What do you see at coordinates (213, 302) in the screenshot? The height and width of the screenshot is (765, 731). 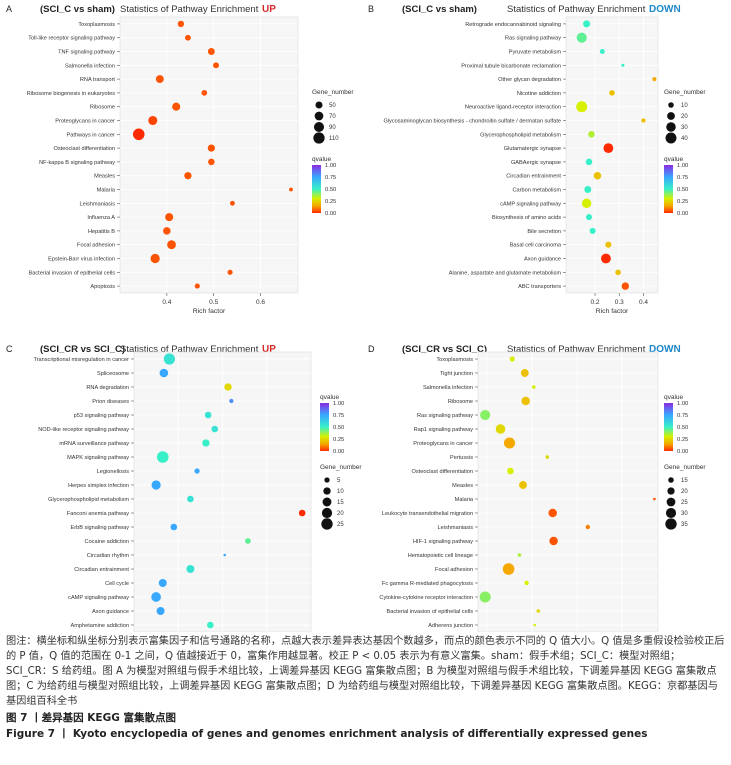 I see `x-tick-label: 0.5` at bounding box center [213, 302].